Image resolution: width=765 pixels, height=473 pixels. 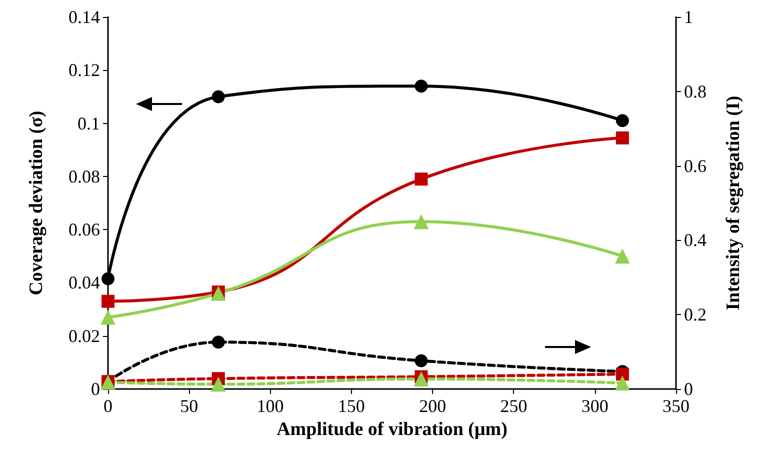 I want to click on y-tick-label: 0.14, so click(x=84, y=17).